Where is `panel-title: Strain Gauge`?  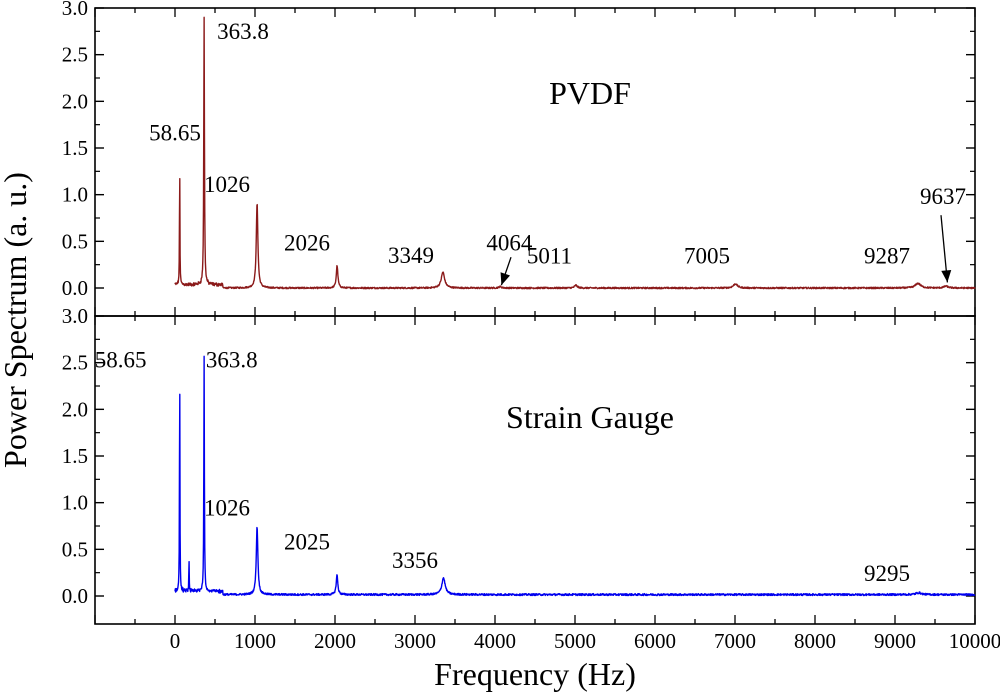 panel-title: Strain Gauge is located at coordinates (590, 417).